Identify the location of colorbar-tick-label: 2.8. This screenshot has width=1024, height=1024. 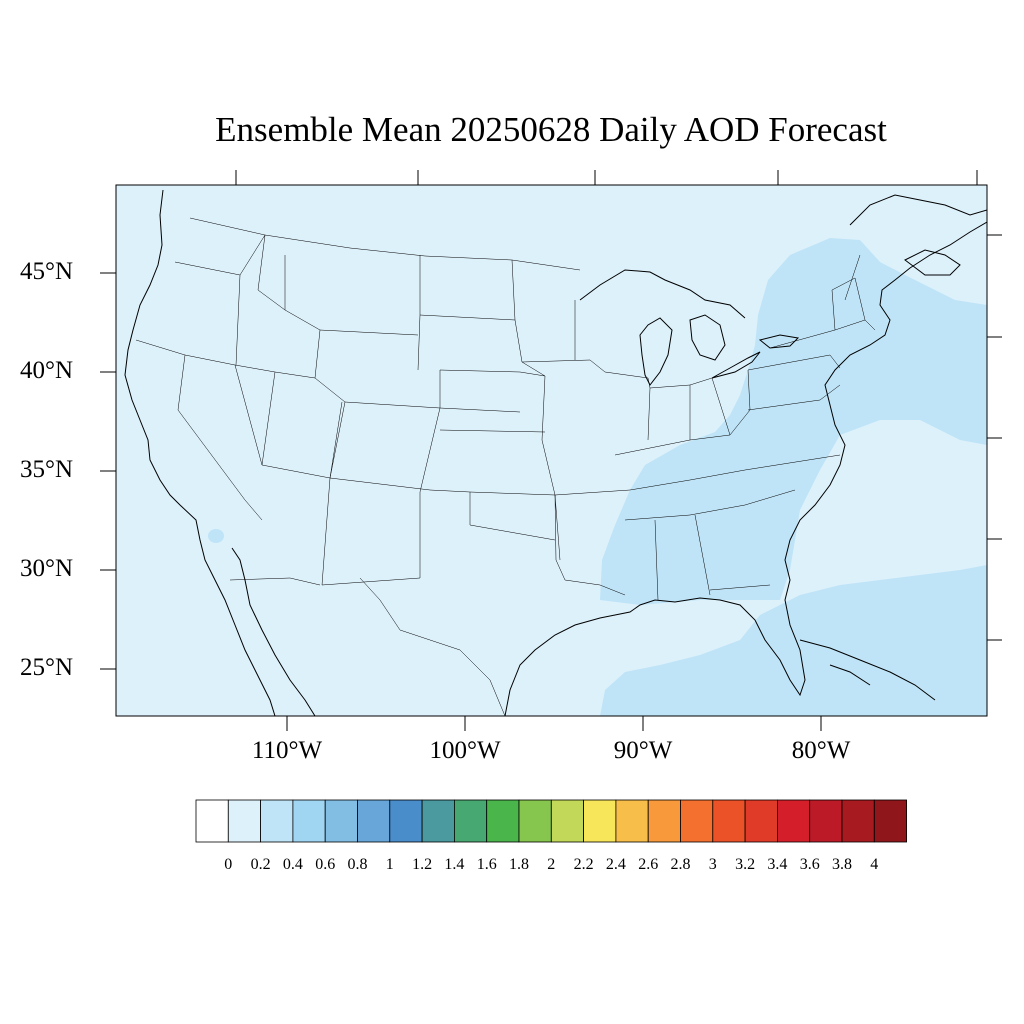
(680, 864).